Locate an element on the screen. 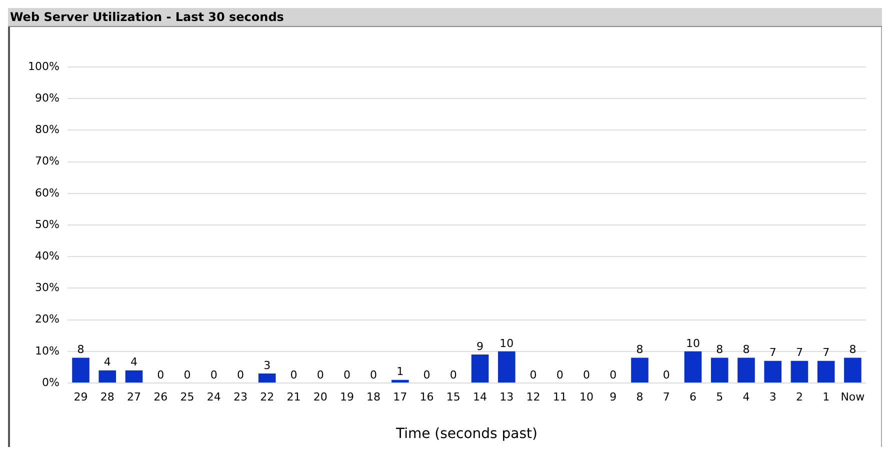 The image size is (890, 457). y-tick-label: 40% is located at coordinates (47, 255).